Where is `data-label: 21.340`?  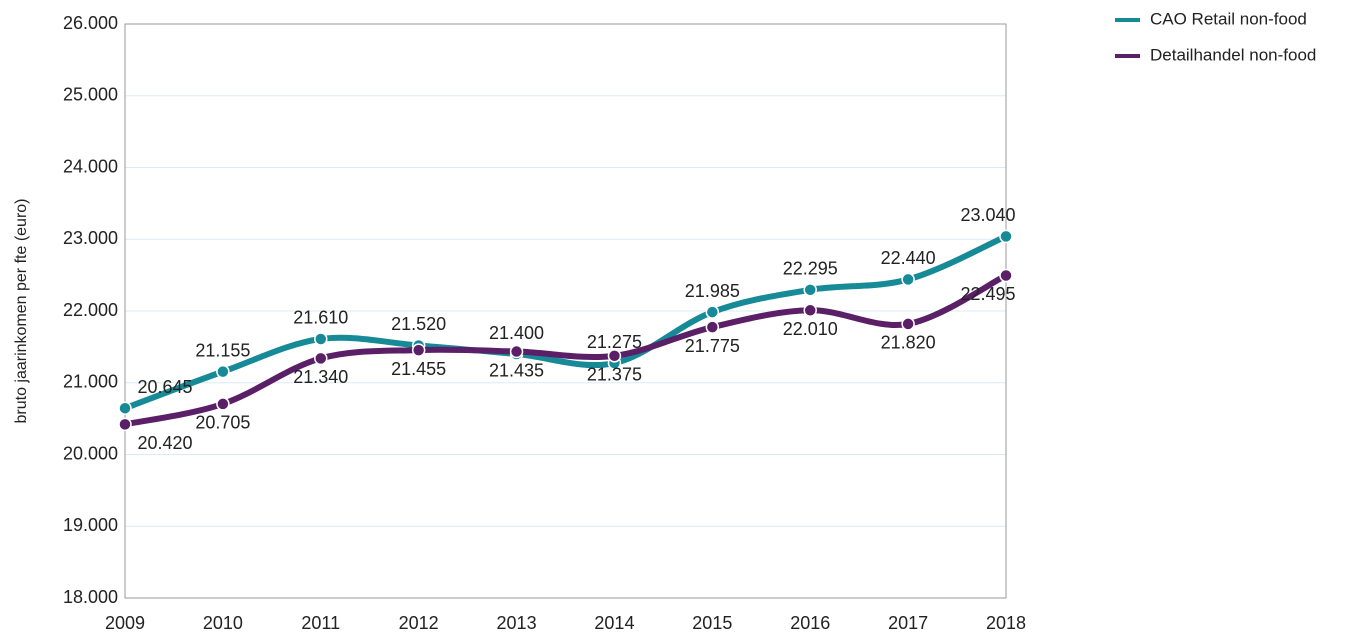 data-label: 21.340 is located at coordinates (320, 377).